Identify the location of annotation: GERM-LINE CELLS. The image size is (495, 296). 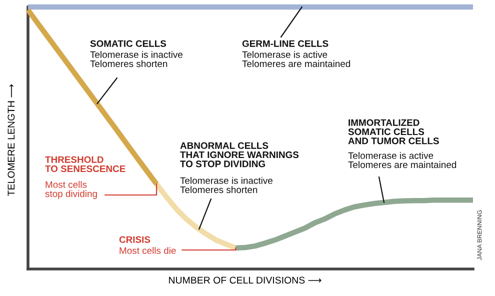
(285, 43).